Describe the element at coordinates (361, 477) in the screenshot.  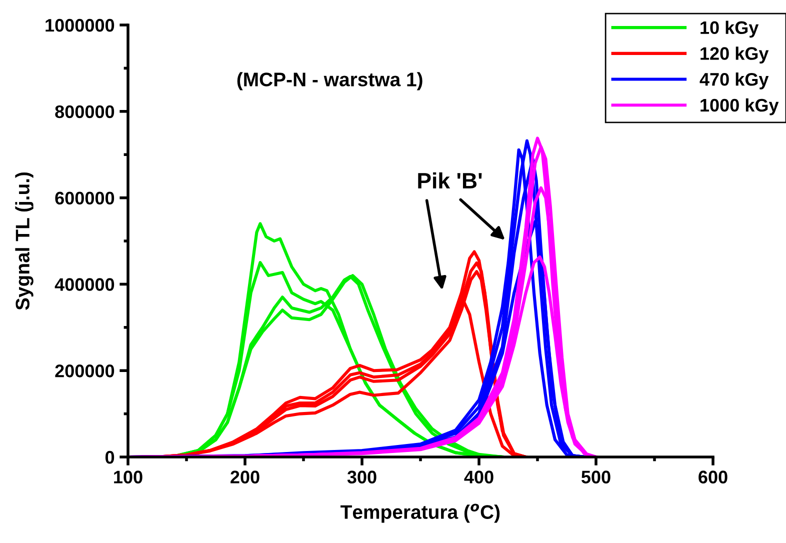
I see `x-tick-label: 300` at that location.